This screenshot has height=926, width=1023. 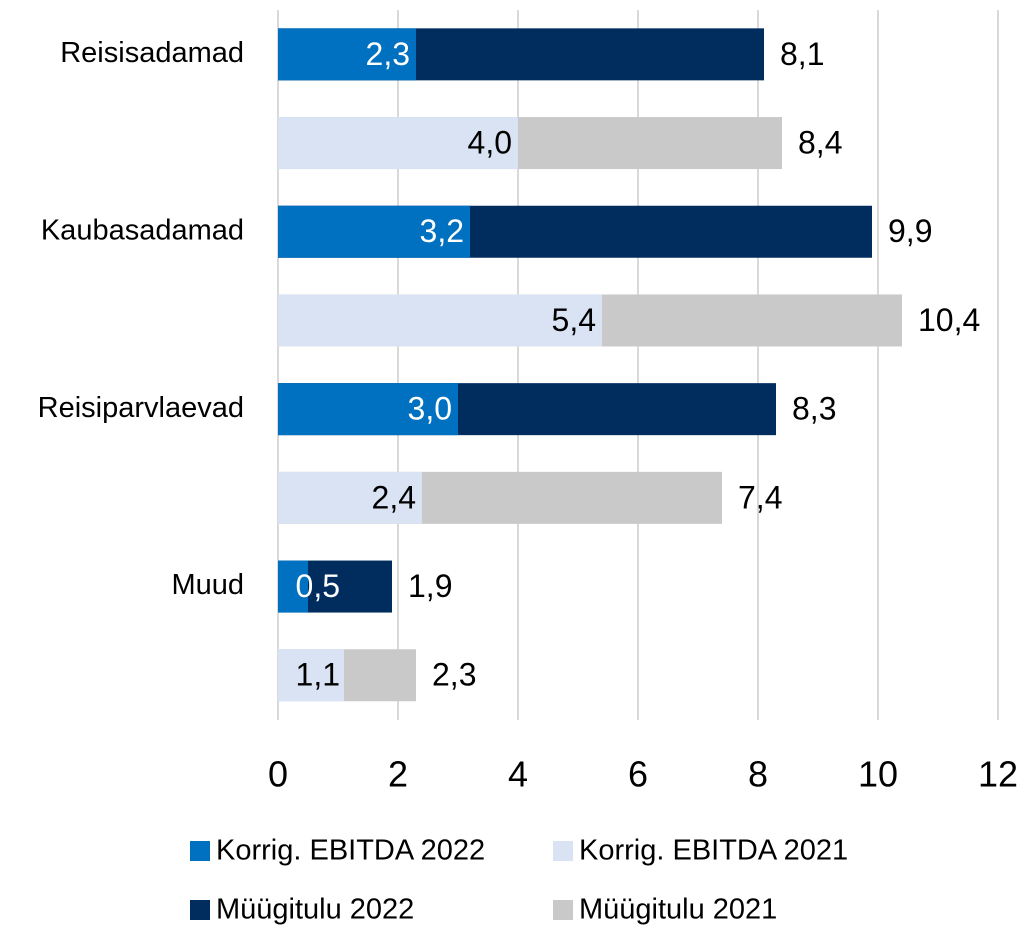 I want to click on data-label: 9,9, so click(x=910, y=231).